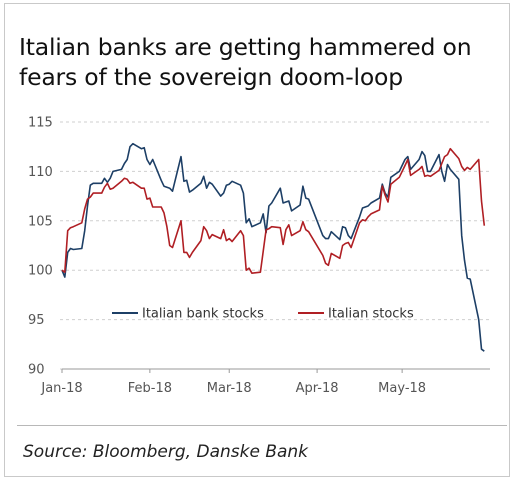 The width and height of the screenshot is (514, 480). What do you see at coordinates (40, 271) in the screenshot?
I see `y-tick-label: 100` at bounding box center [40, 271].